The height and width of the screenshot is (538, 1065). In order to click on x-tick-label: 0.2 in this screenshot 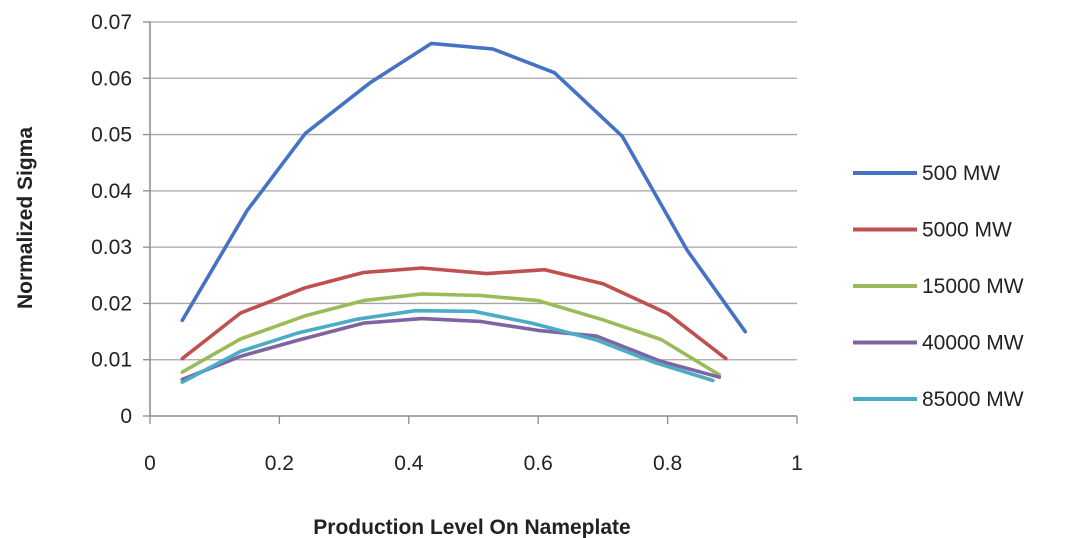, I will do `click(279, 463)`.